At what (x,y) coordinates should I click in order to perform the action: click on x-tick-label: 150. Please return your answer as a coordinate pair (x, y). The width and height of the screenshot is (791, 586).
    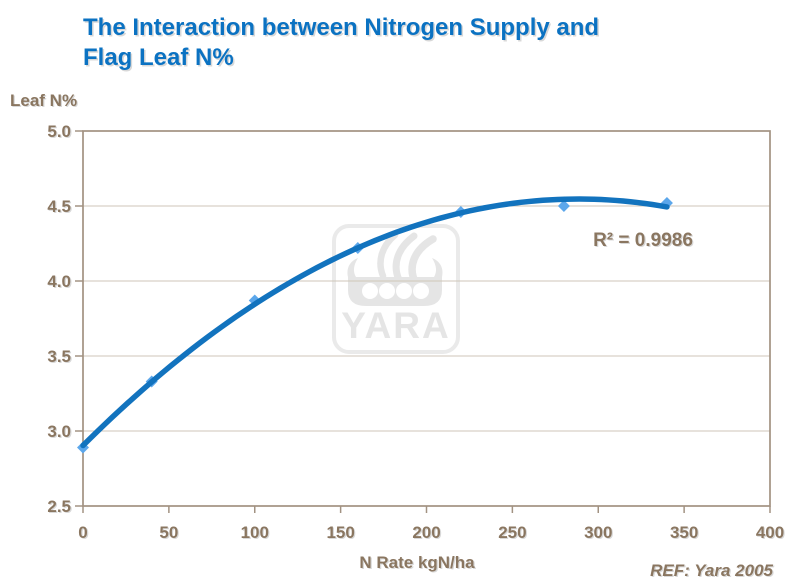
    Looking at the image, I should click on (340, 532).